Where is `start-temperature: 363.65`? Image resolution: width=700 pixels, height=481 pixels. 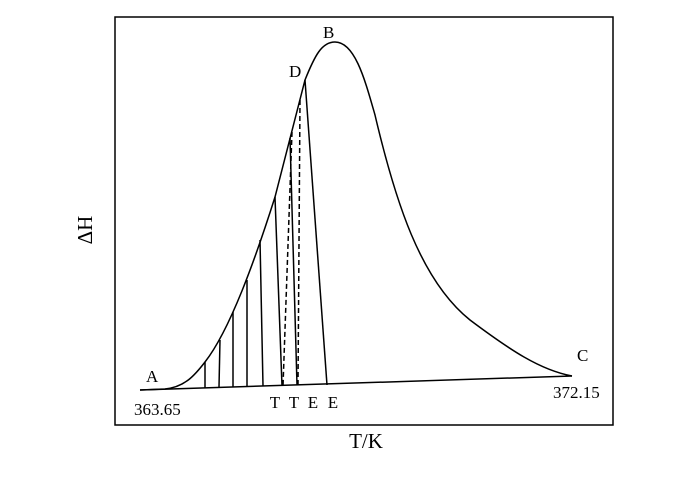
start-temperature: 363.65 is located at coordinates (157, 409).